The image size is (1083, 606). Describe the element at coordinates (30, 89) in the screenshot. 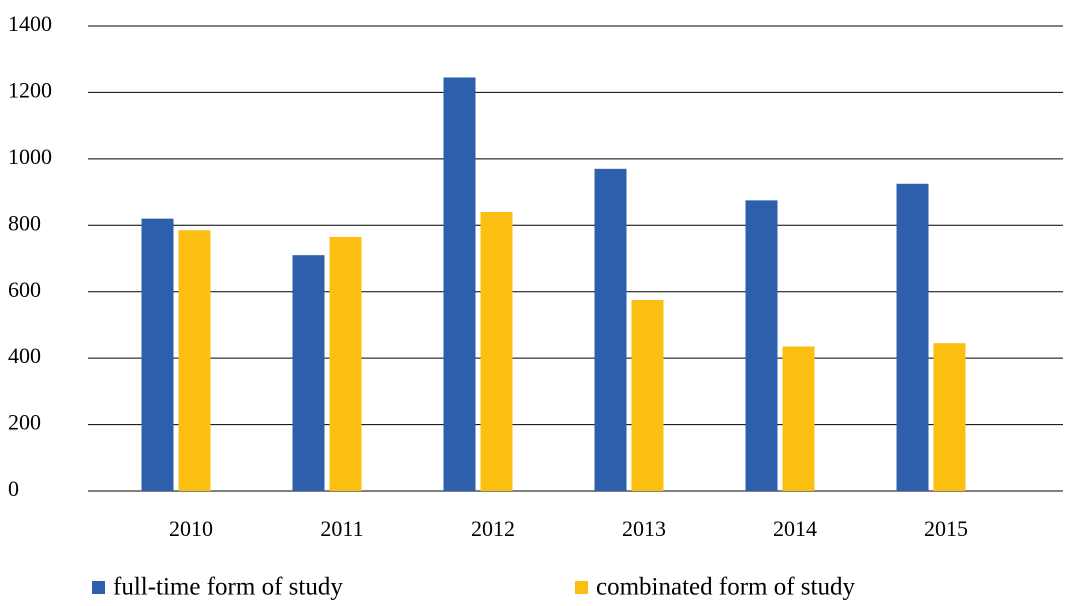

I see `y-tick-label: 1200` at that location.